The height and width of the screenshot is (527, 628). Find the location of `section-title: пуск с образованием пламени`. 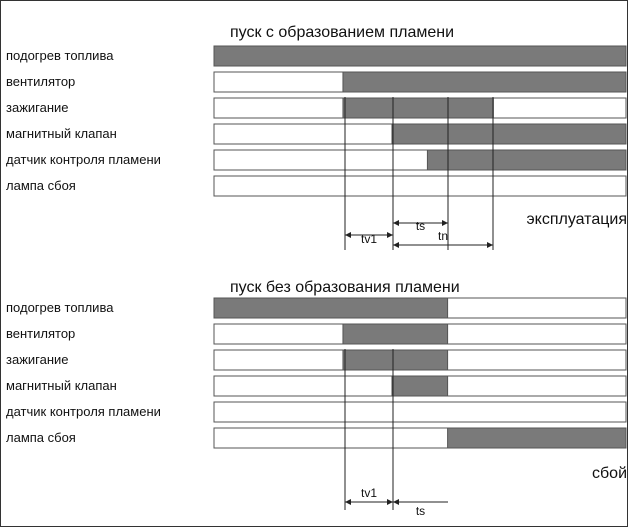

section-title: пуск с образованием пламени is located at coordinates (342, 32).